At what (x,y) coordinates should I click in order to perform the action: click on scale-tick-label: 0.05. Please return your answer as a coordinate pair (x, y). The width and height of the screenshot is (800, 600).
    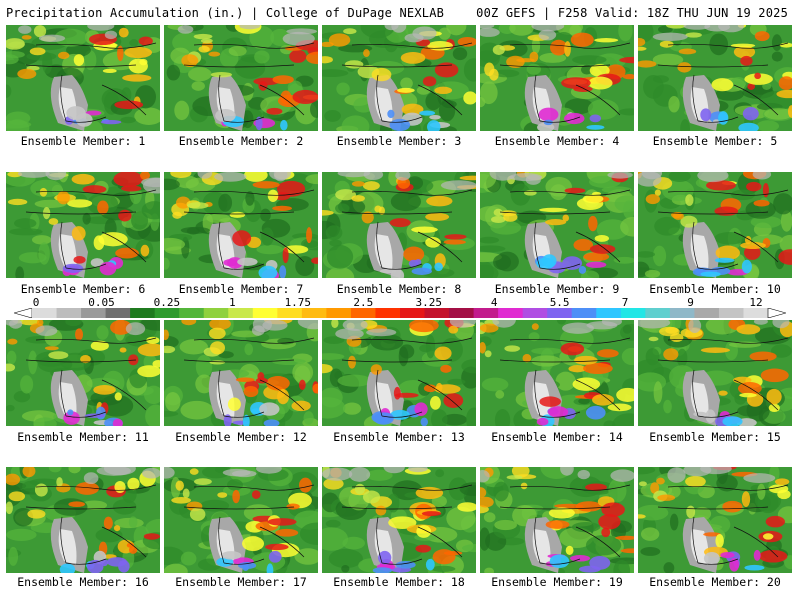
    Looking at the image, I should click on (101, 302).